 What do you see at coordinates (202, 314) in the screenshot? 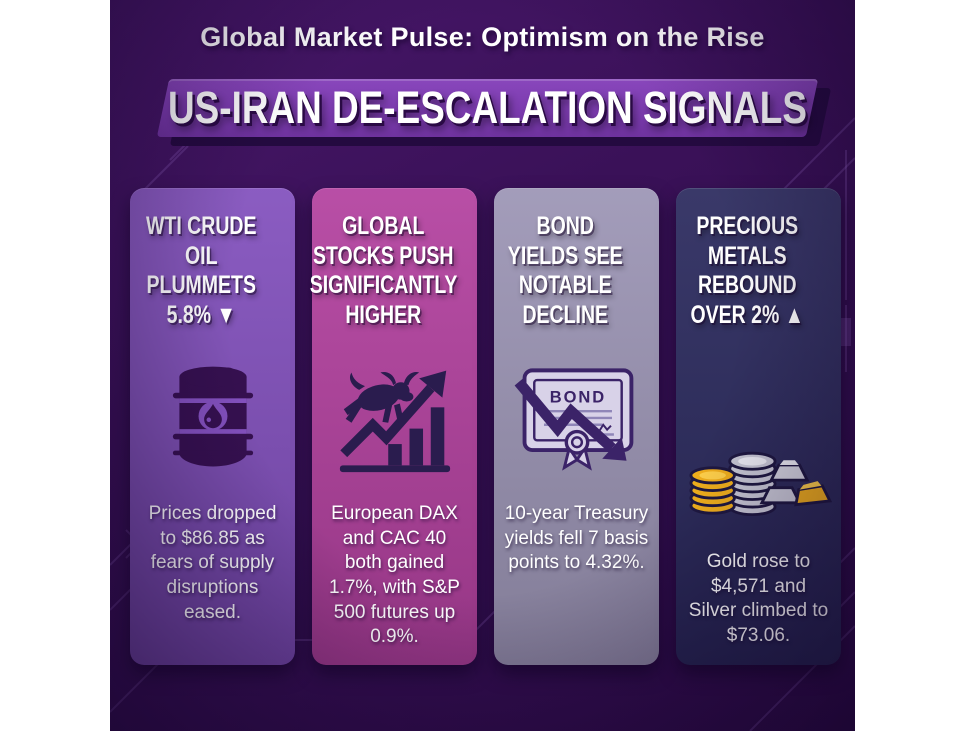
I see `headline-line-with-down-arrow: 5.8% ▼` at bounding box center [202, 314].